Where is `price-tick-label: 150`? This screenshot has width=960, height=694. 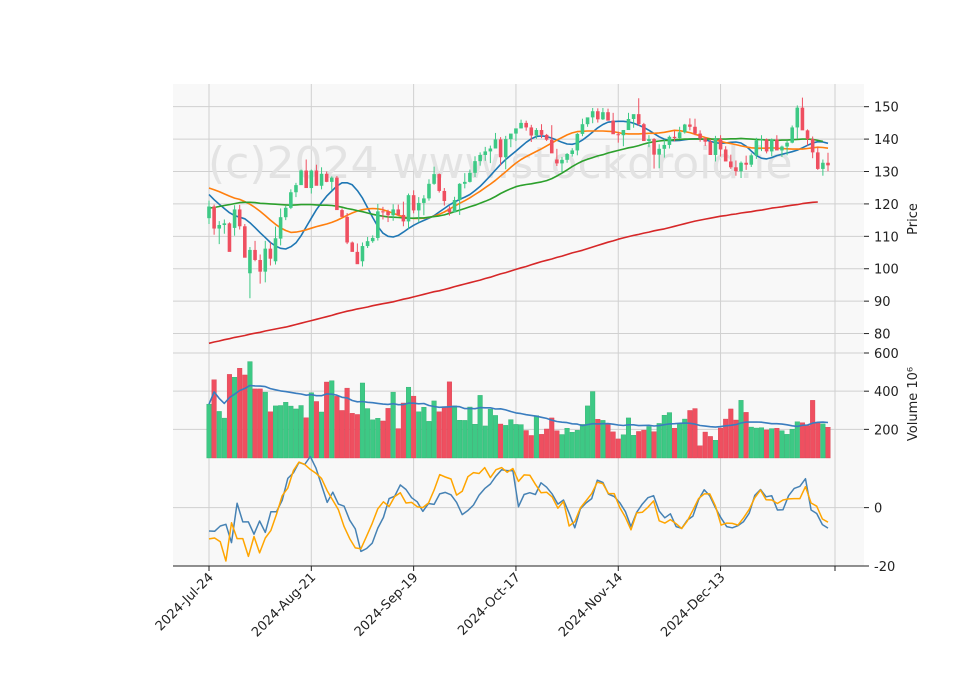
price-tick-label: 150 is located at coordinates (886, 108).